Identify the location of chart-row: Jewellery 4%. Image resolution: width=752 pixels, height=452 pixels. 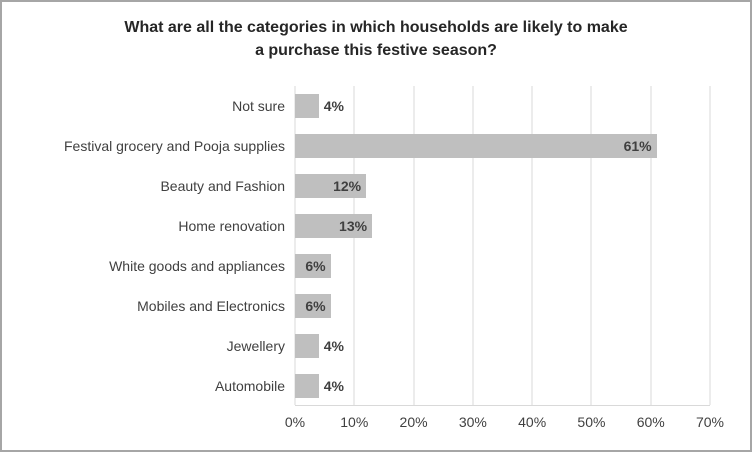
(376, 346).